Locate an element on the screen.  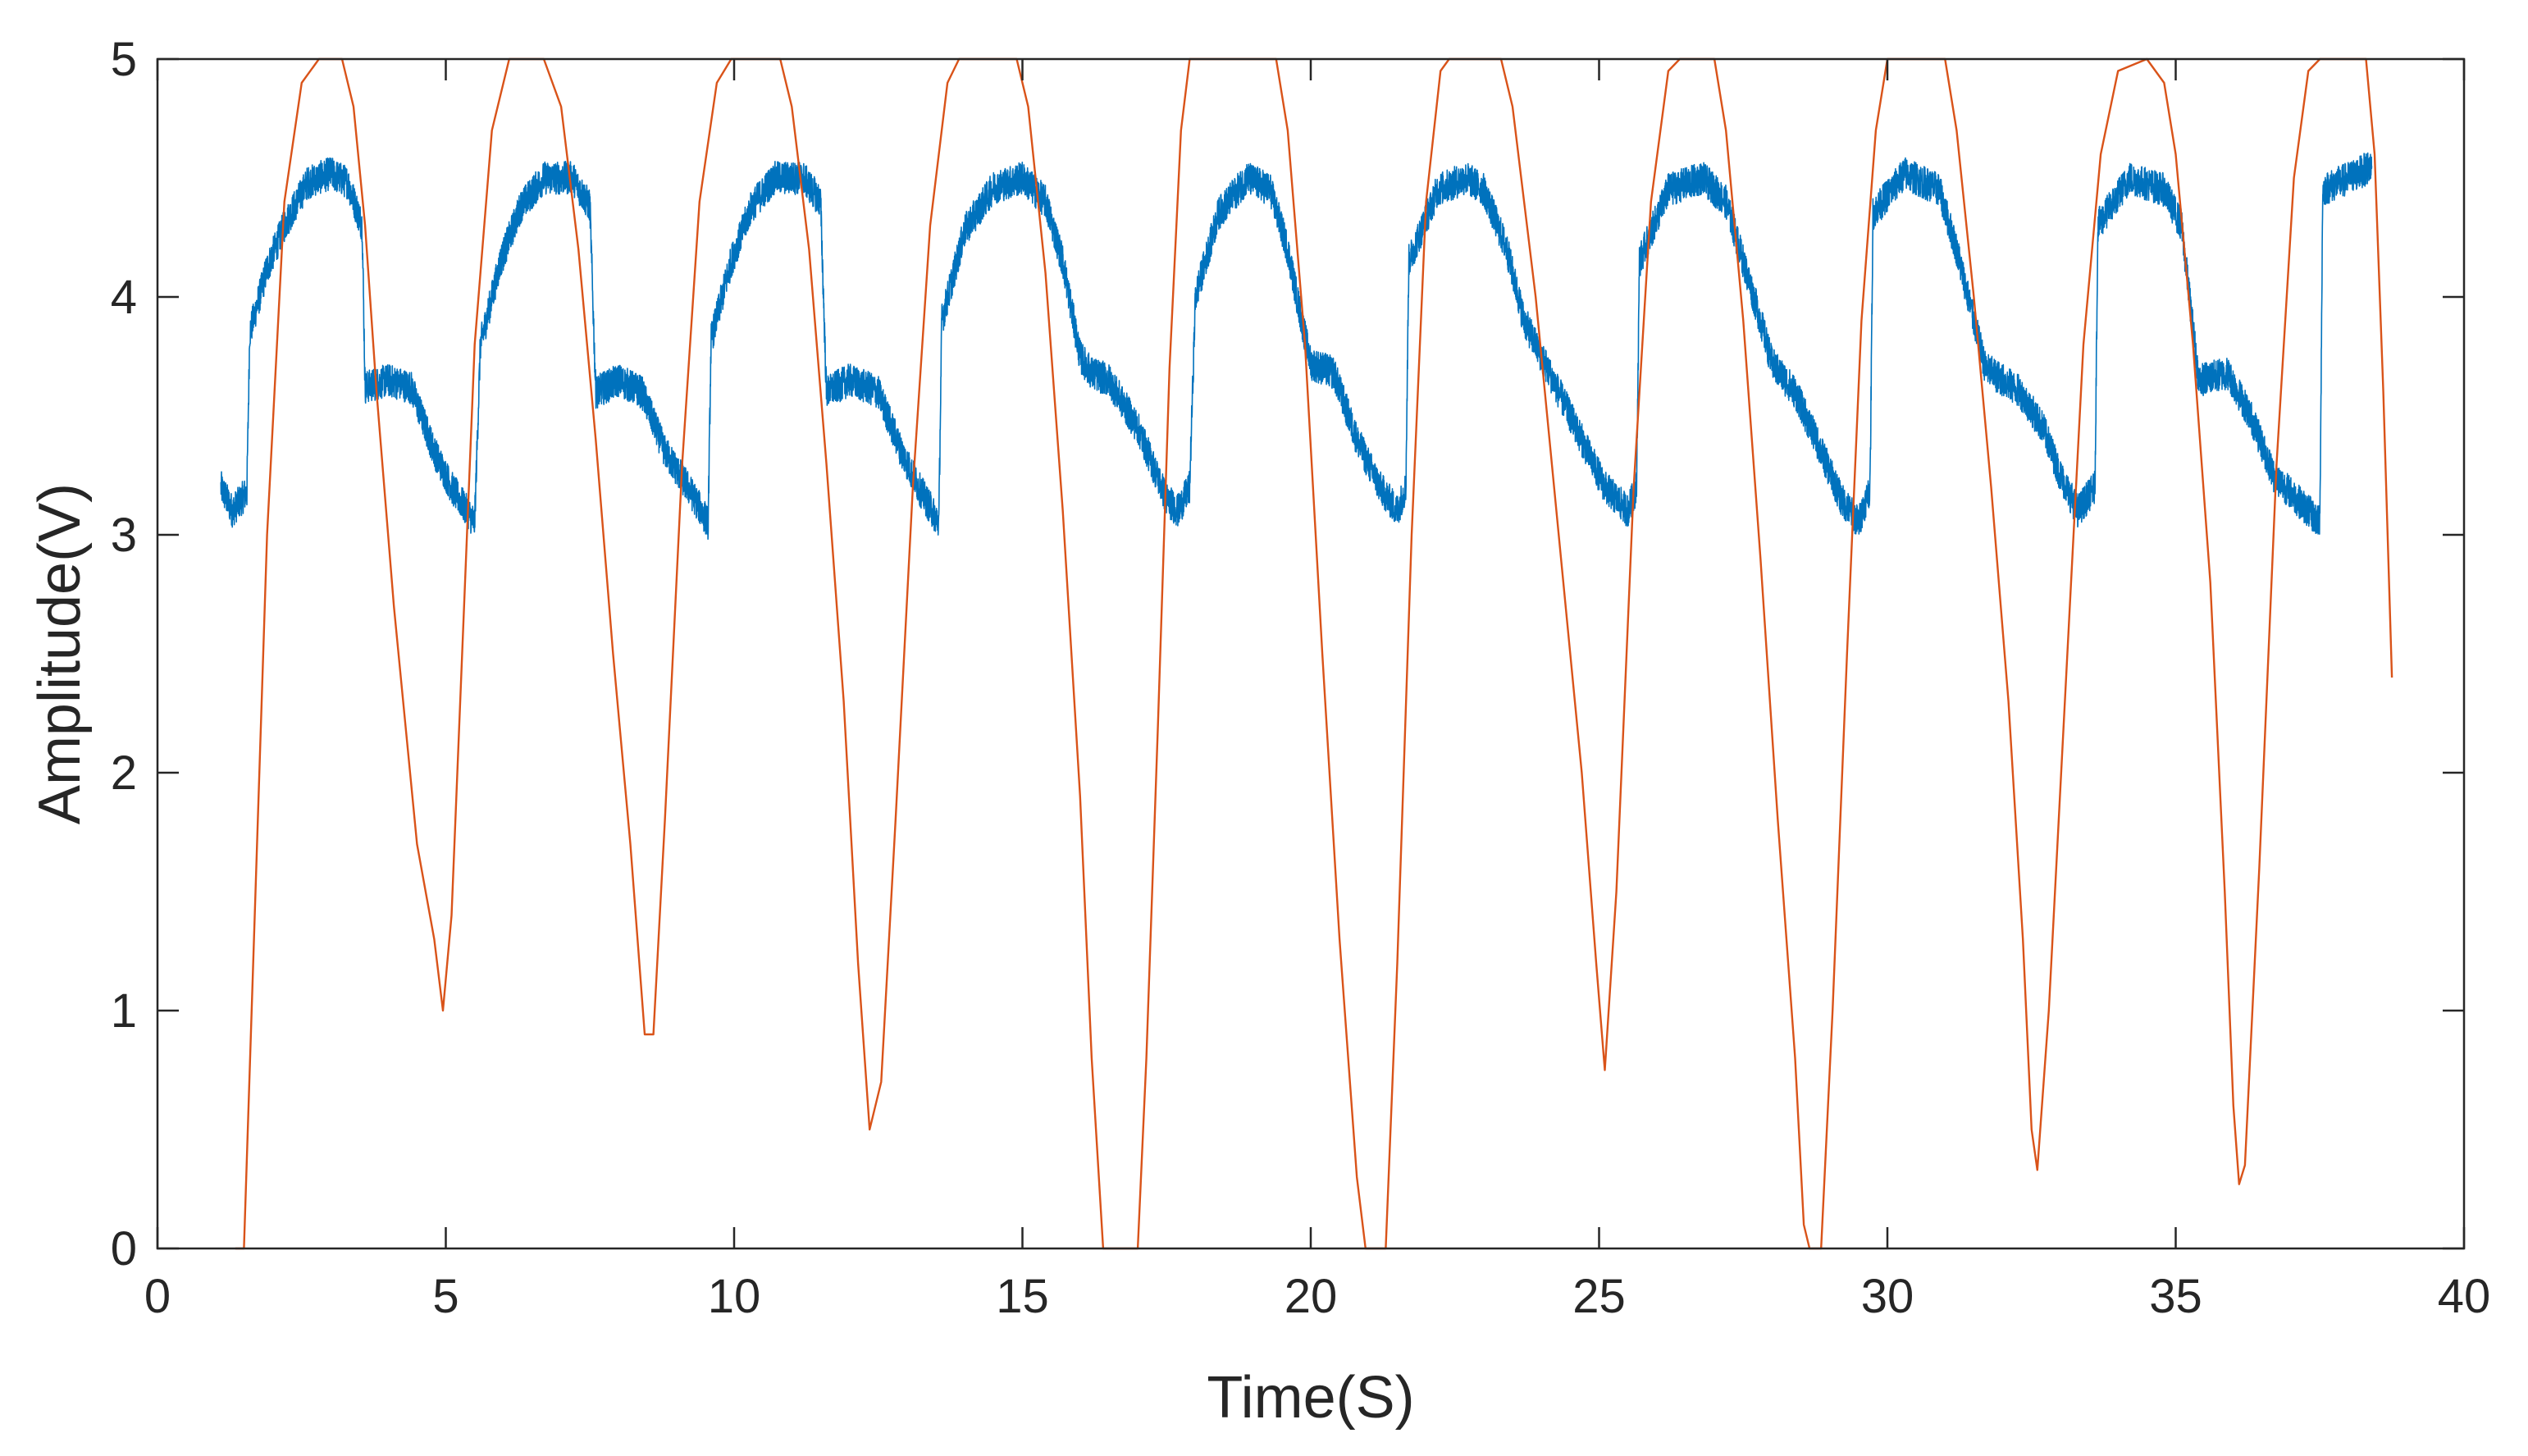
x-tick-label: 10 is located at coordinates (734, 1296).